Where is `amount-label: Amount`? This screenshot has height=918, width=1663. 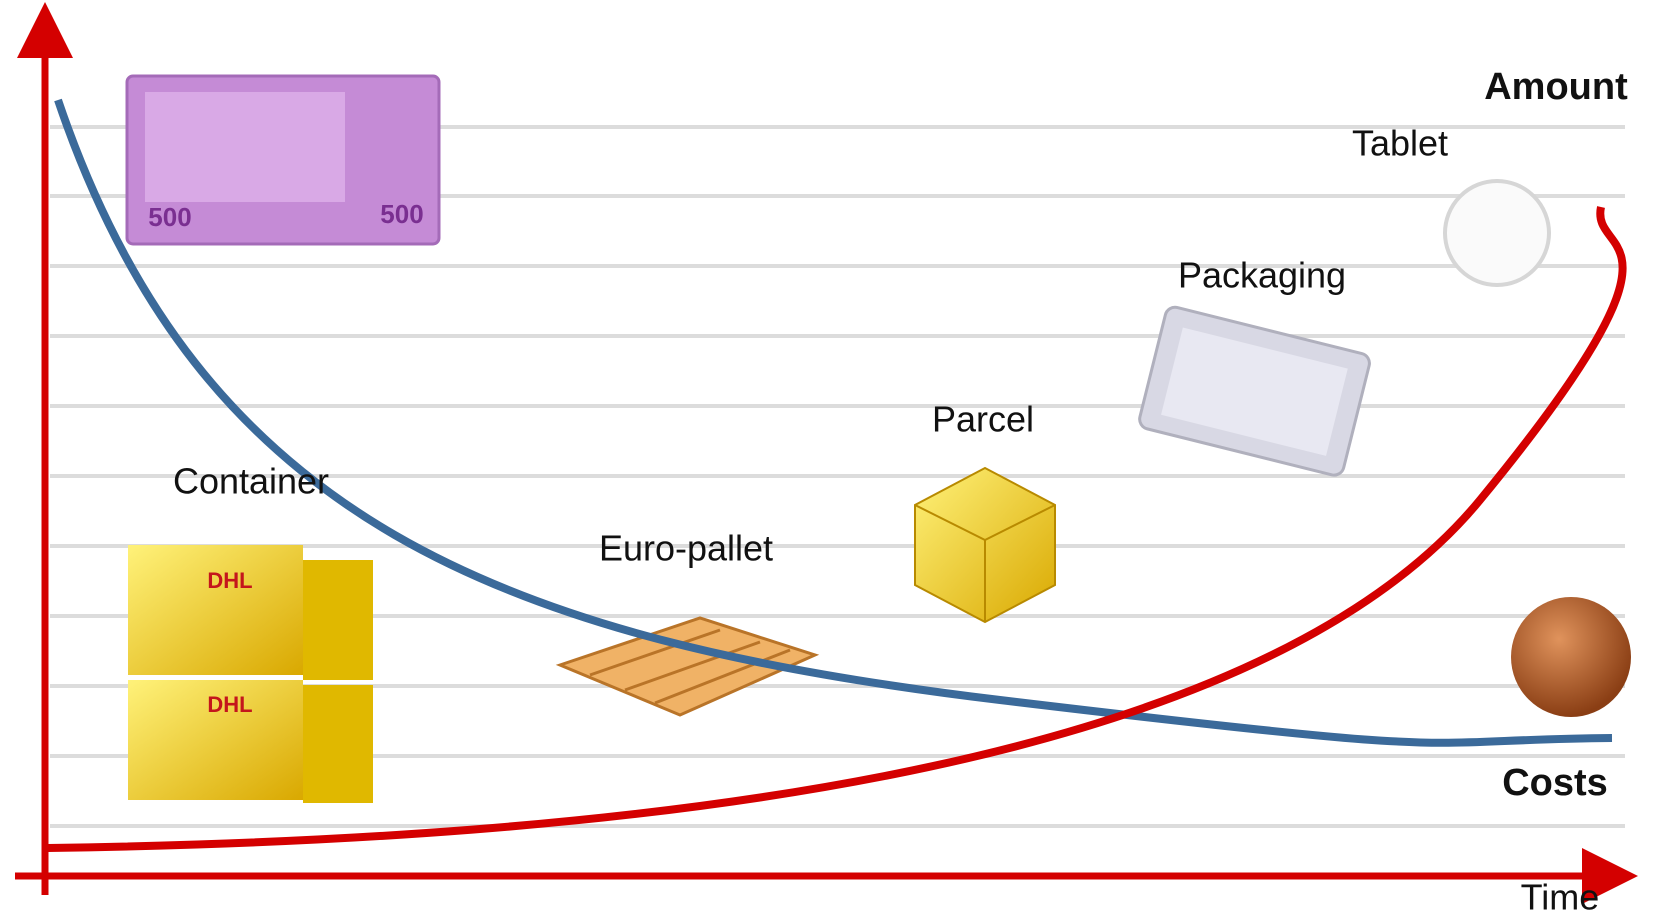
amount-label: Amount is located at coordinates (1556, 87).